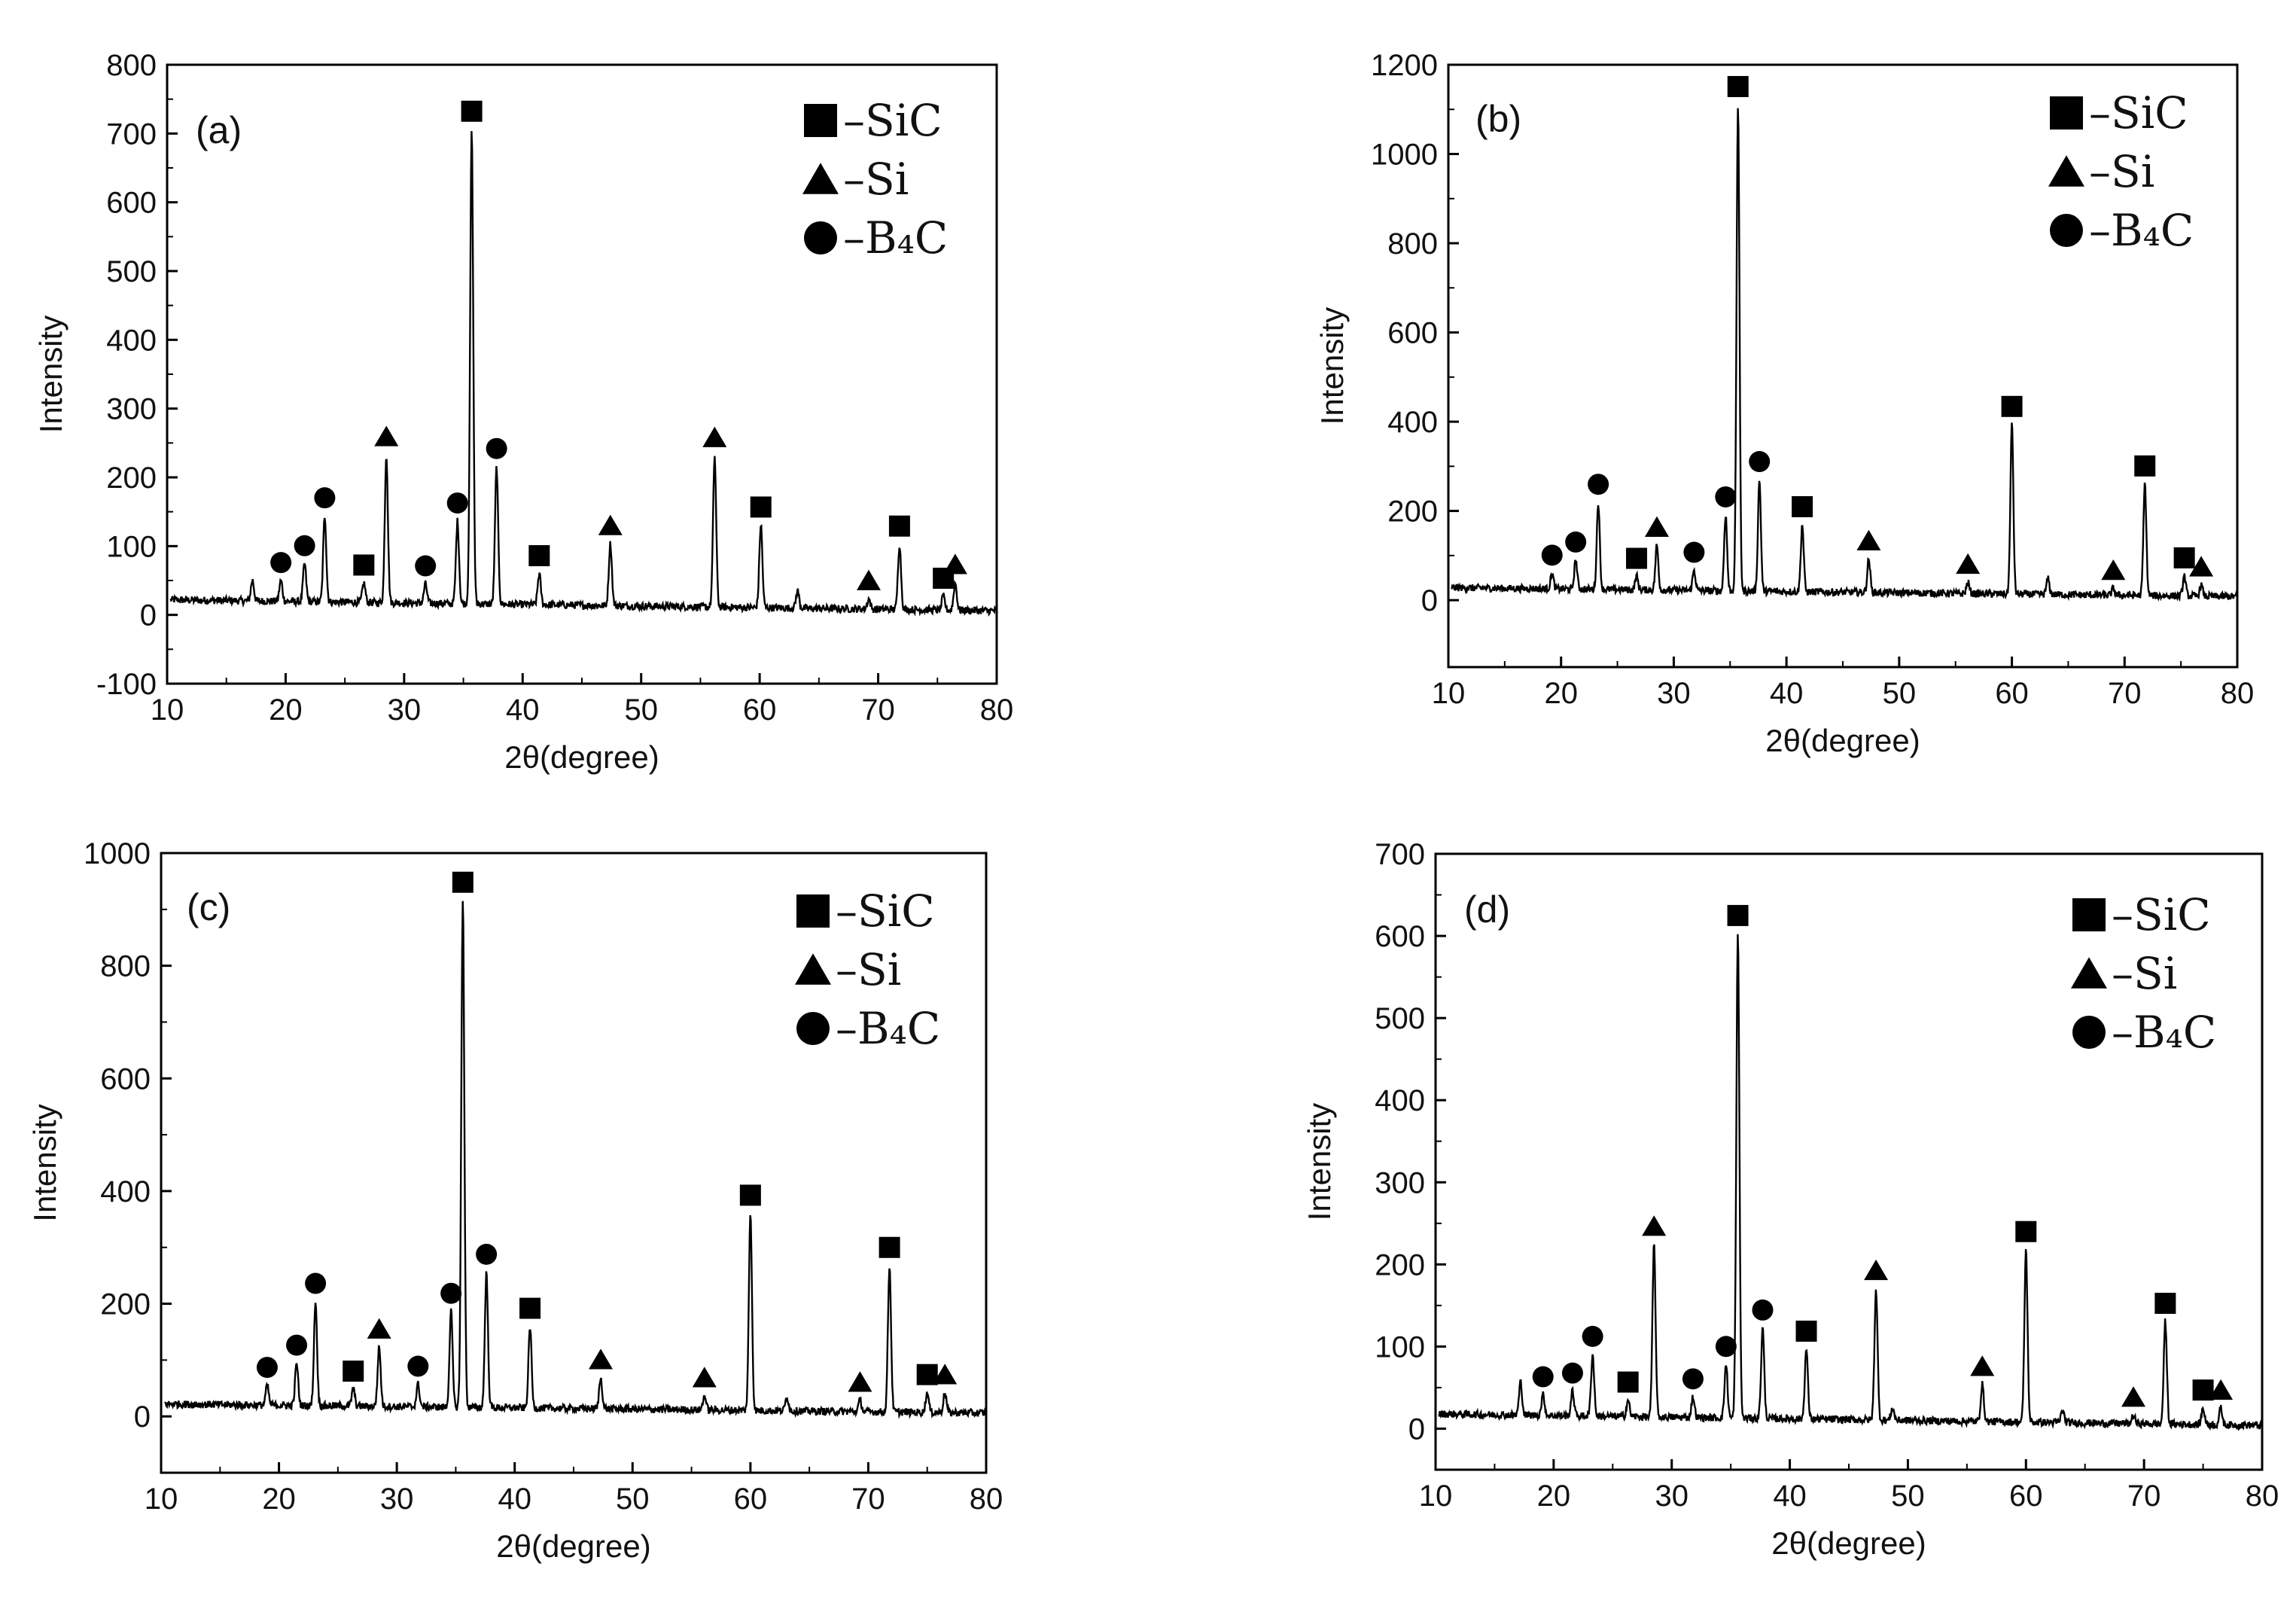  What do you see at coordinates (131, 409) in the screenshot?
I see `y-tick-label: 300` at bounding box center [131, 409].